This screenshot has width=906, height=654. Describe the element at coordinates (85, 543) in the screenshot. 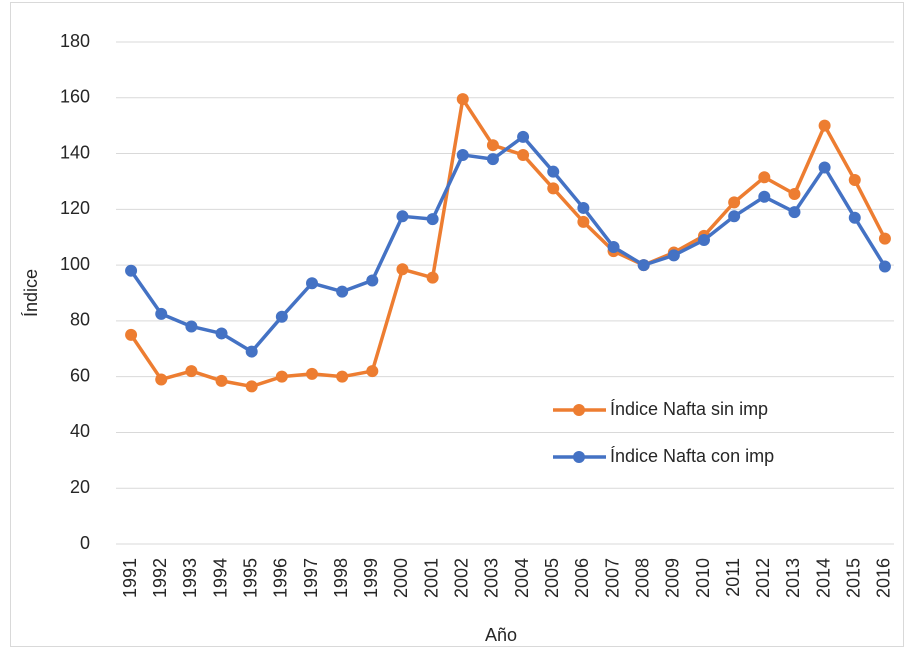

I see `y-tick-label: 0` at that location.